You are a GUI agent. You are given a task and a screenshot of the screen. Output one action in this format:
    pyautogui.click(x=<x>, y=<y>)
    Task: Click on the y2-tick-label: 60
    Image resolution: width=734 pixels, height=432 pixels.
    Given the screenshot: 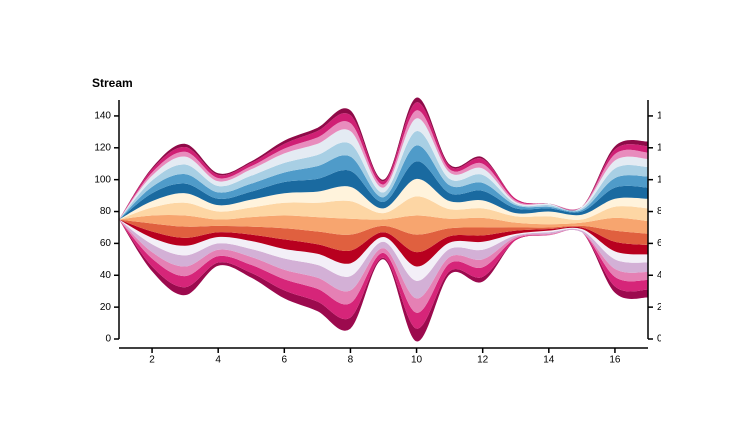 What is the action you would take?
    pyautogui.click(x=663, y=243)
    